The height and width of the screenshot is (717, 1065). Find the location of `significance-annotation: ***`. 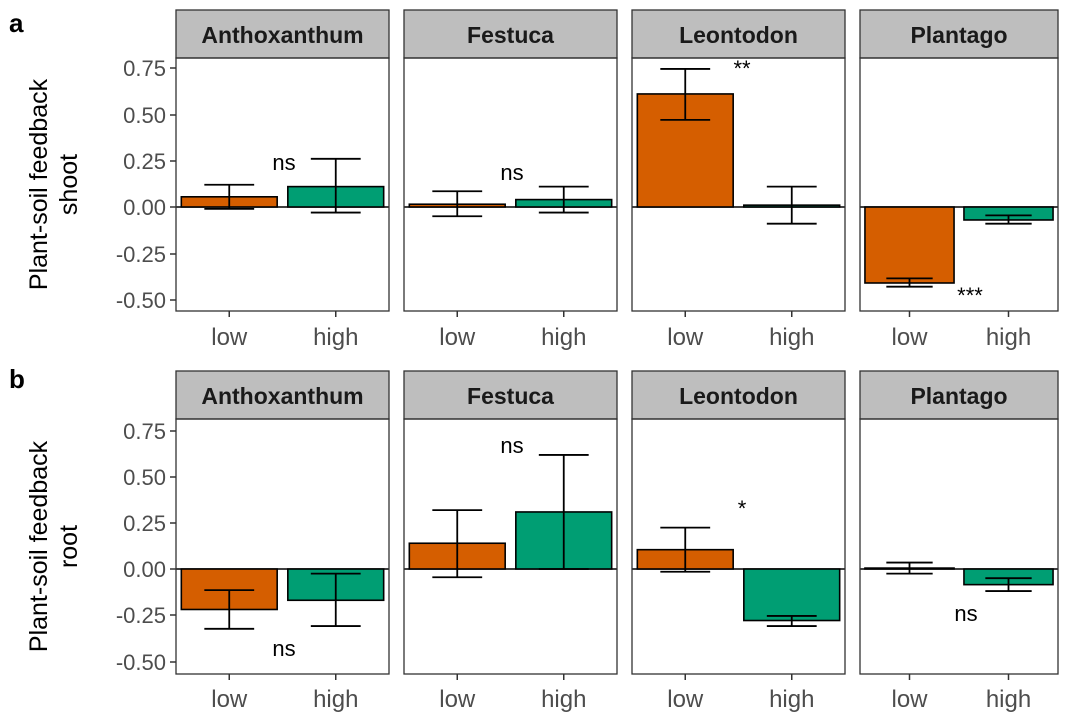

significance-annotation: *** is located at coordinates (970, 295).